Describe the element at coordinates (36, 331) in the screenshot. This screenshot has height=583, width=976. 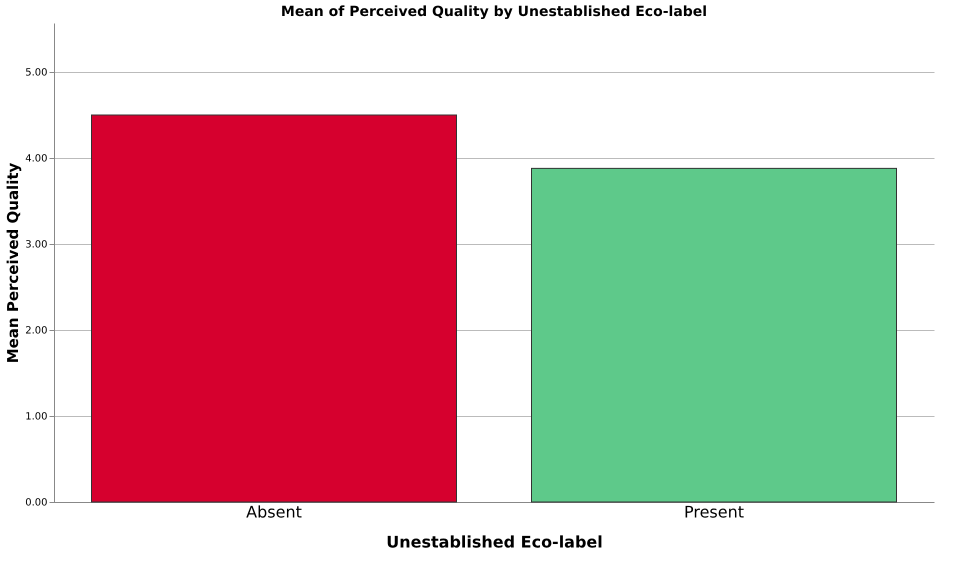
I see `y-tick-label: 2.00` at that location.